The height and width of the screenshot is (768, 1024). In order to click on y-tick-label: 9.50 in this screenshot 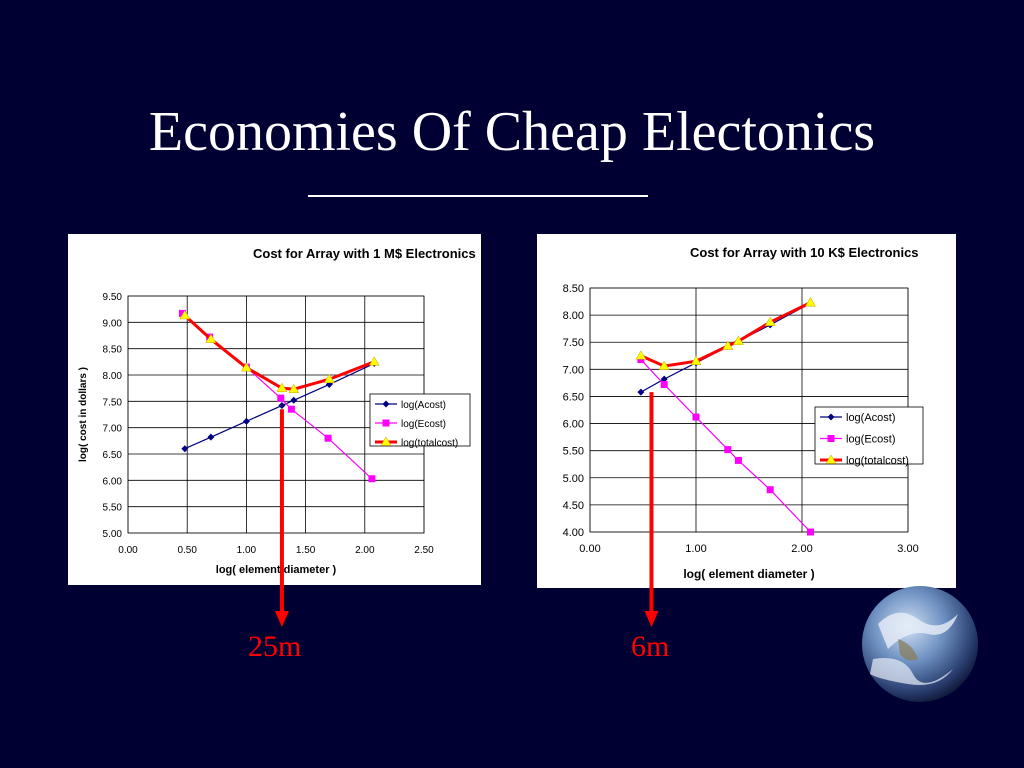, I will do `click(113, 297)`.